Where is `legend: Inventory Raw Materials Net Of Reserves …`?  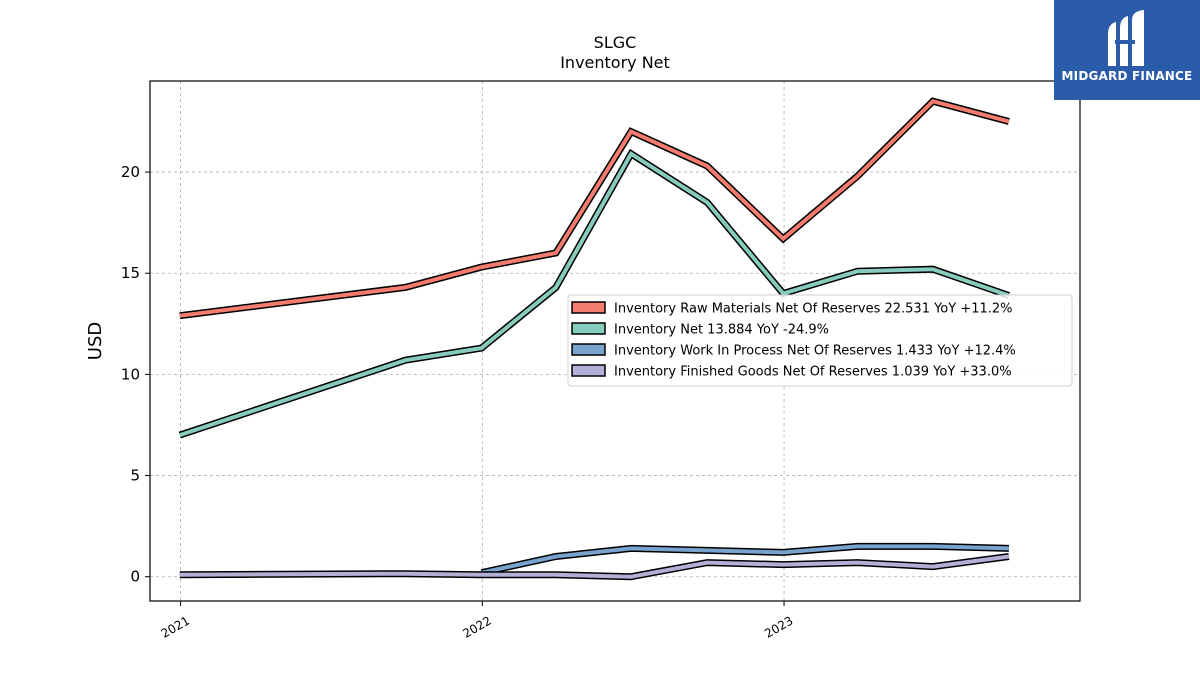 legend: Inventory Raw Materials Net Of Reserves … is located at coordinates (820, 340).